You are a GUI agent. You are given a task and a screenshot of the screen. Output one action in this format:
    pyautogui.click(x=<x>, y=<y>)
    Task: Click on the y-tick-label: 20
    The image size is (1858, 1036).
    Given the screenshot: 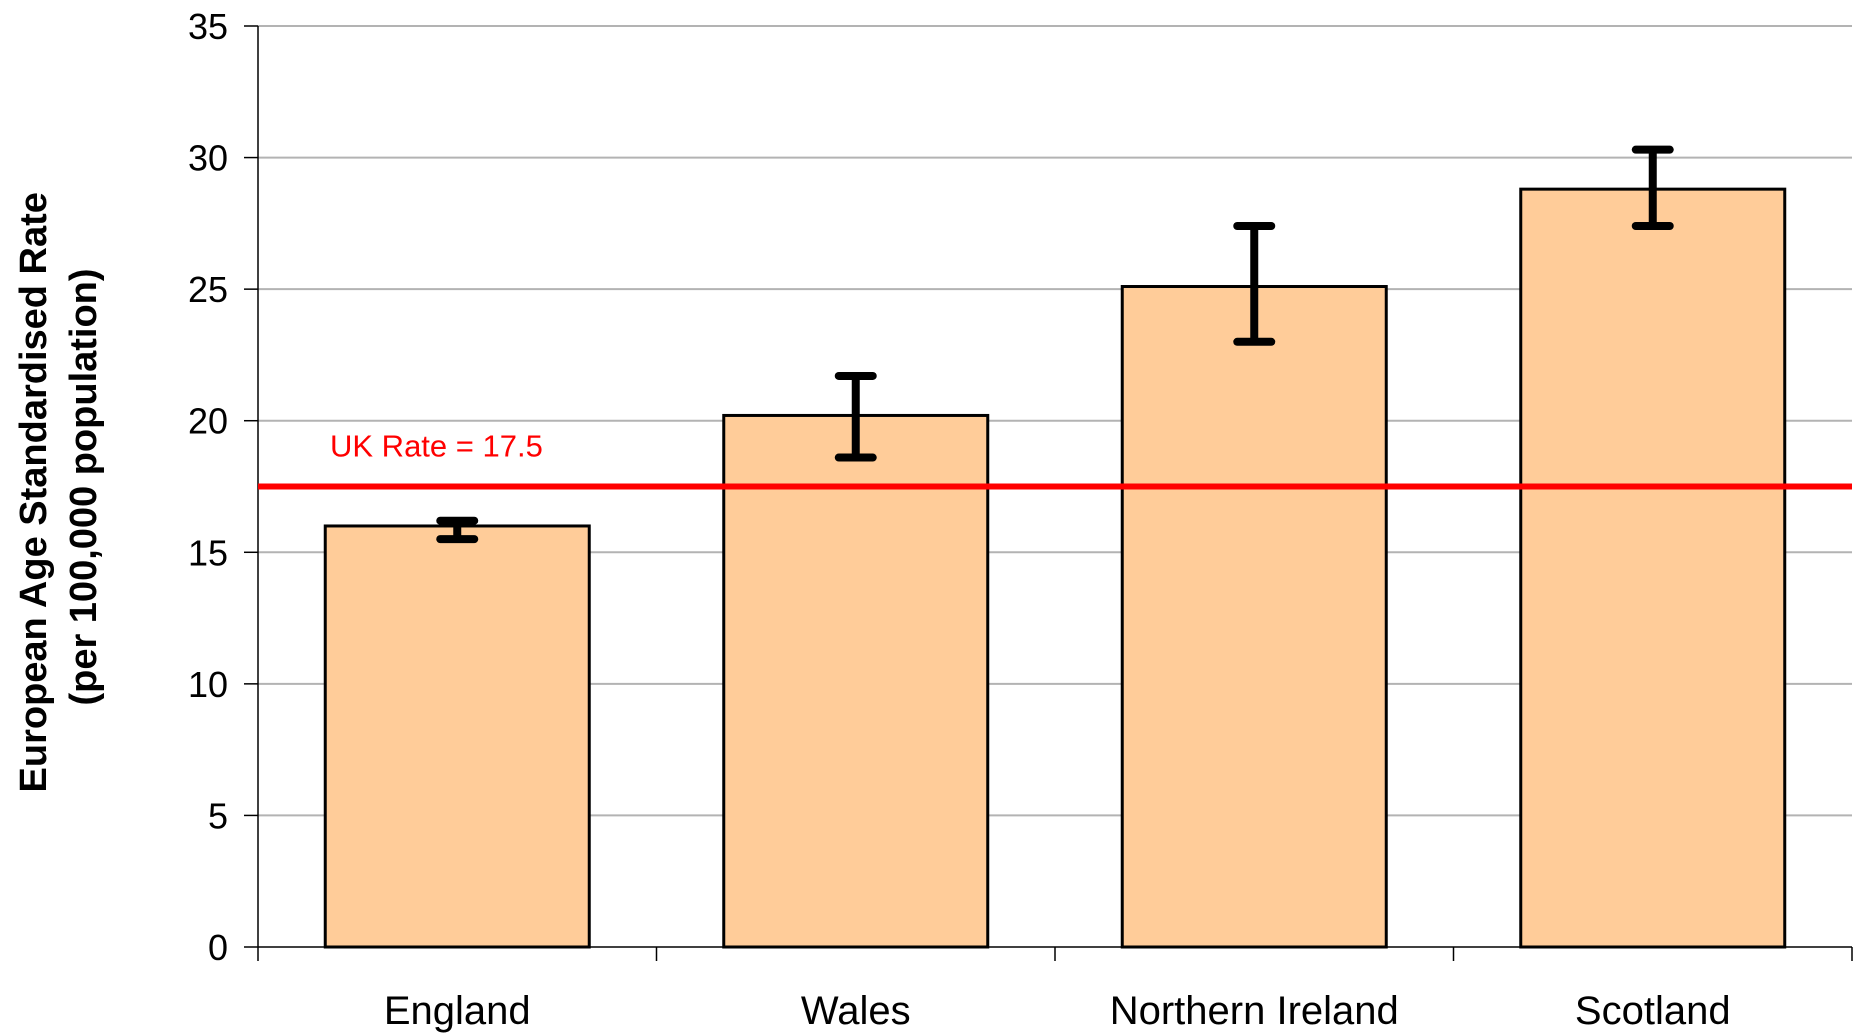 What is the action you would take?
    pyautogui.click(x=208, y=421)
    